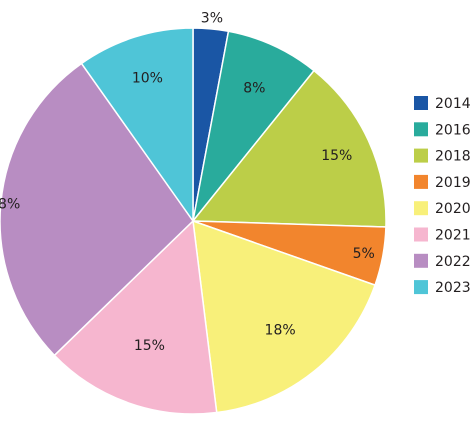  Describe the element at coordinates (421, 261) in the screenshot. I see `legend-swatch-2022` at that location.